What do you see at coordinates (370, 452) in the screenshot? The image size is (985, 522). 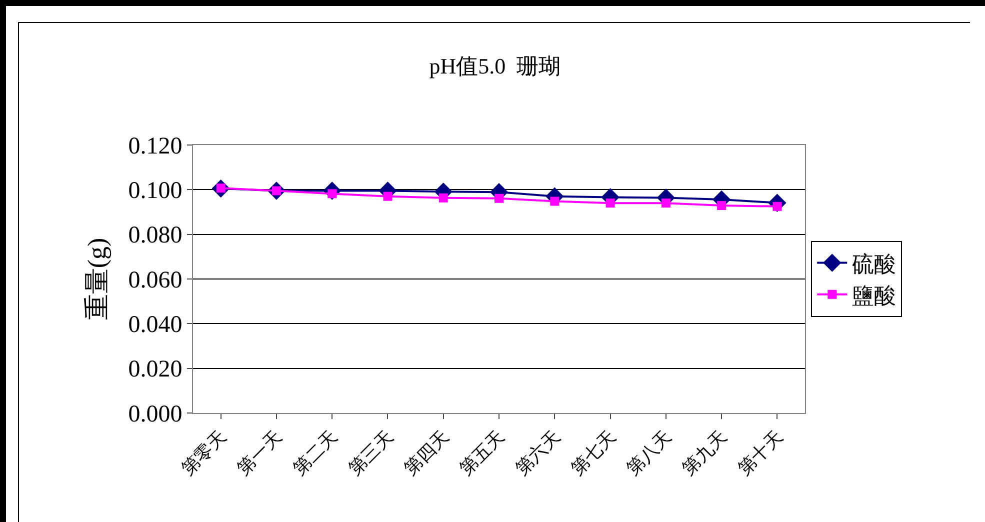 I see `x-tick-label: 第三天` at bounding box center [370, 452].